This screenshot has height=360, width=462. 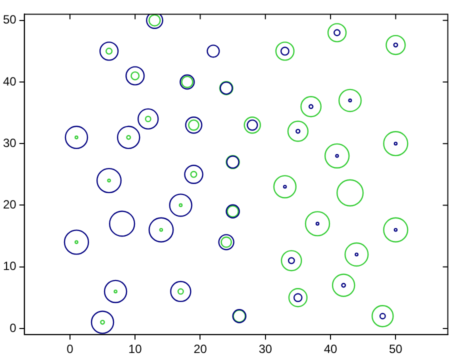 I want to click on x-tick-label: 30, so click(x=265, y=349).